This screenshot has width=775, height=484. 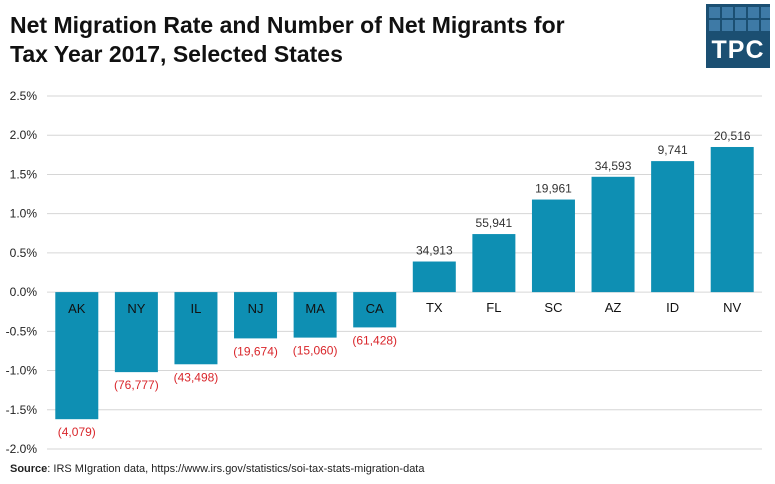 I want to click on data-label: 55,941, so click(x=494, y=223).